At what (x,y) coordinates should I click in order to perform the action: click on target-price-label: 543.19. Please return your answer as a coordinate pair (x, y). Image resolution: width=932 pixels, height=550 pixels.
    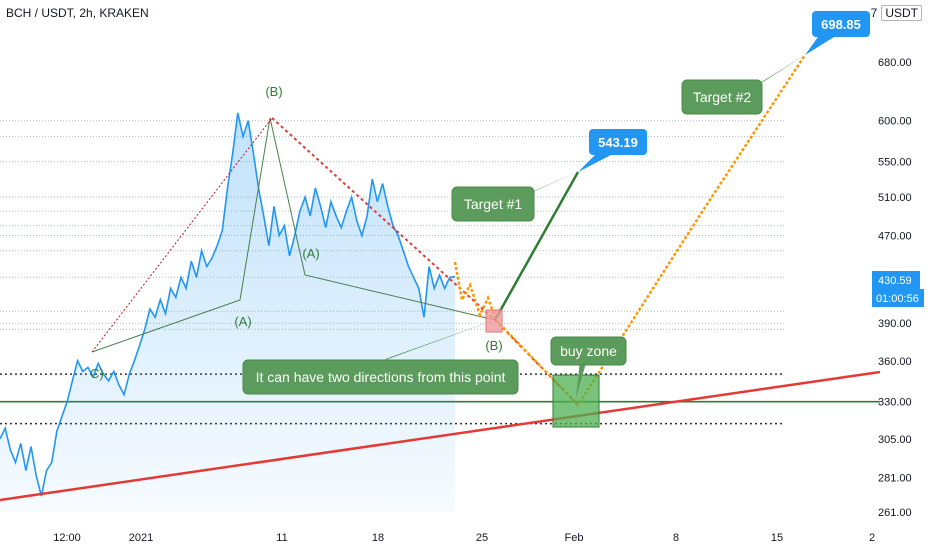
    Looking at the image, I should click on (612, 150).